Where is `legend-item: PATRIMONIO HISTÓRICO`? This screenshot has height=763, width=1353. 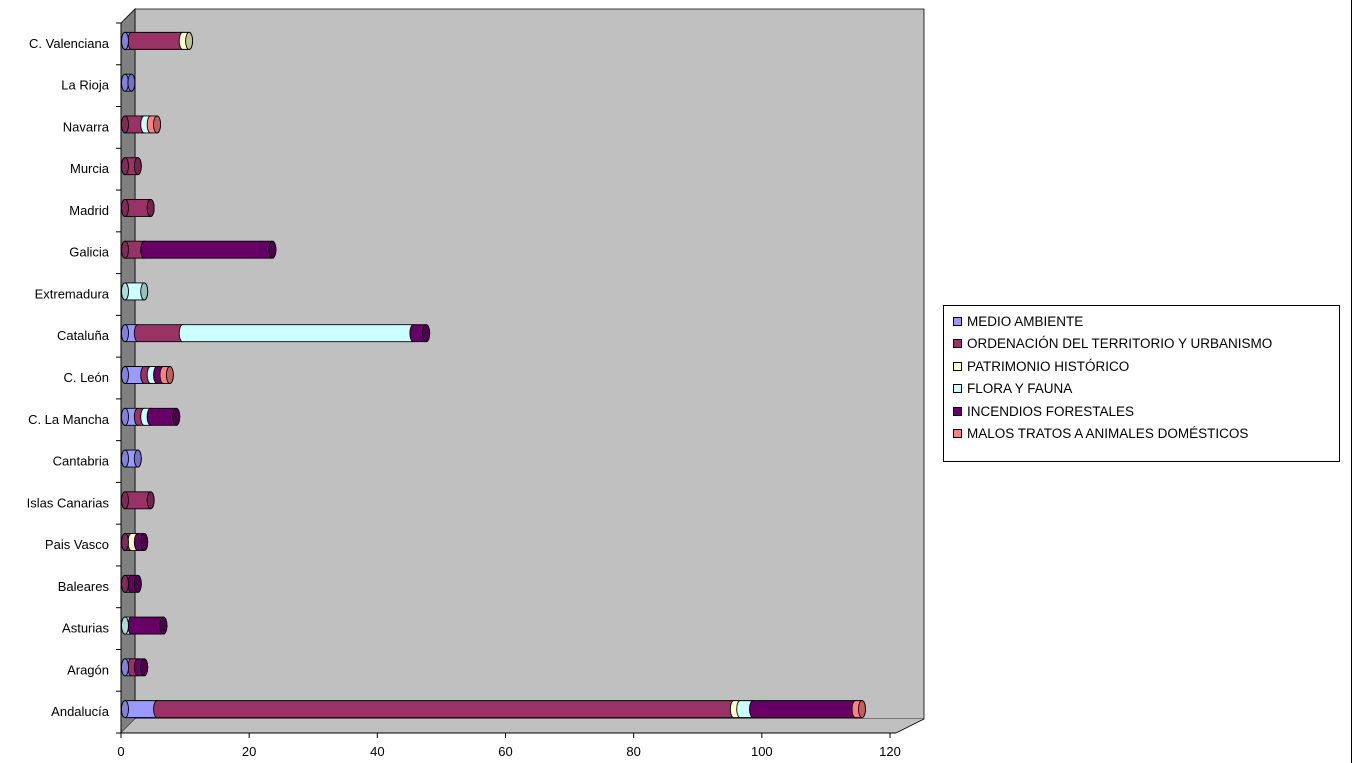
legend-item: PATRIMONIO HISTÓRICO is located at coordinates (1146, 366).